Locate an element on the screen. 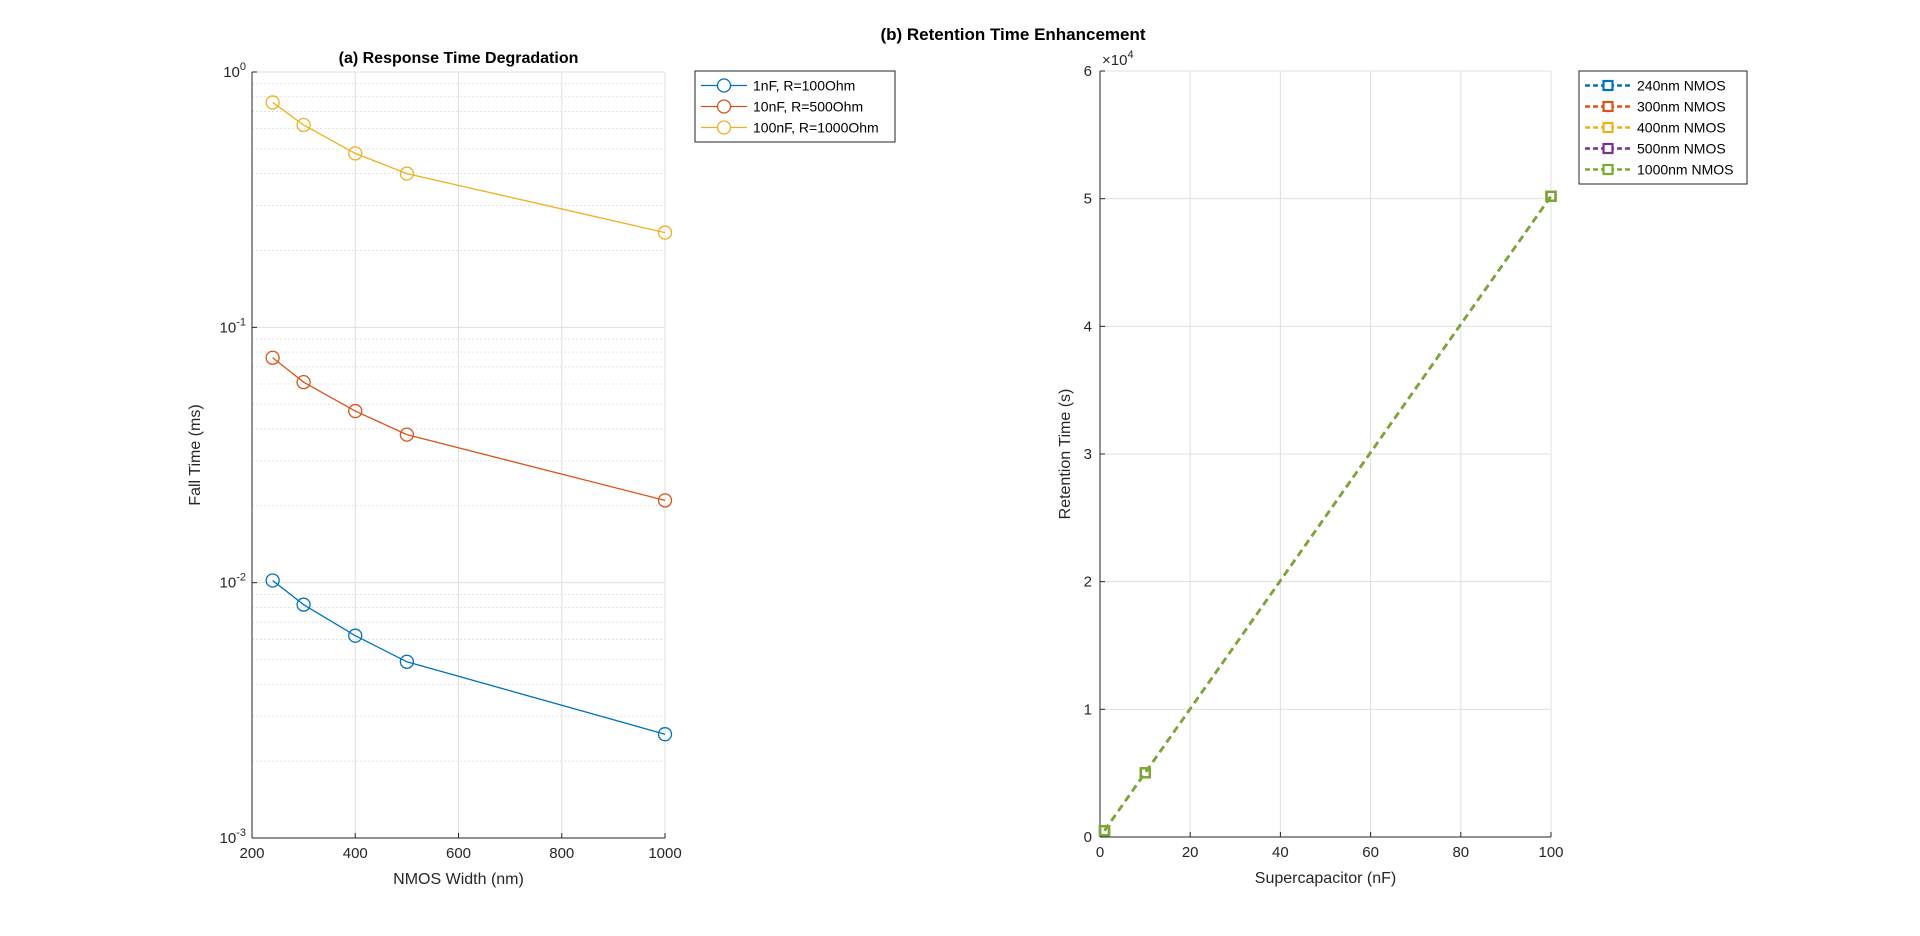 This screenshot has width=1920, height=936. y-tick-label: 2 is located at coordinates (1088, 582).